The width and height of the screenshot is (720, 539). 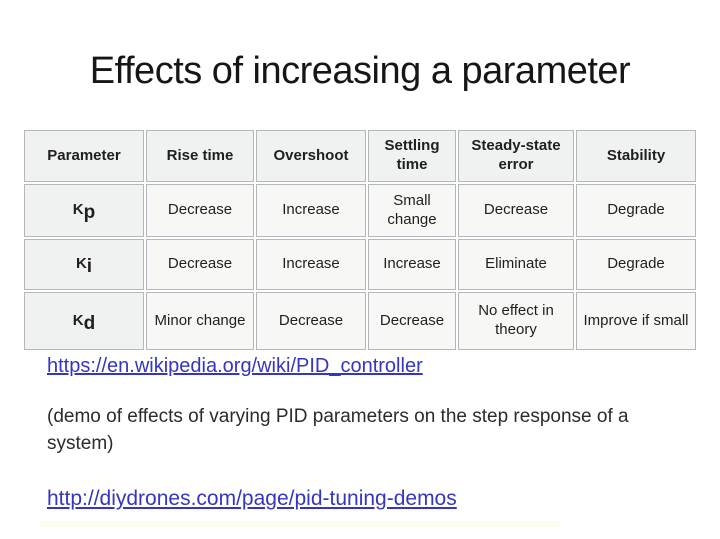 I want to click on param-kp-sub: p, so click(x=89, y=213).